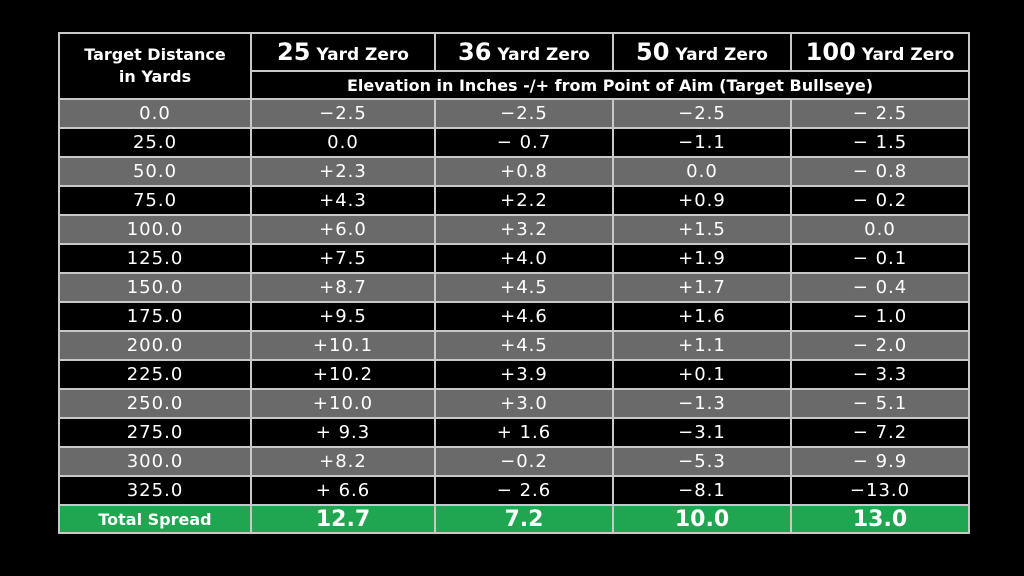 This screenshot has height=576, width=1024. I want to click on table-row: 175.0 +9.5 +4.6 +1.6 − 1.0, so click(514, 316).